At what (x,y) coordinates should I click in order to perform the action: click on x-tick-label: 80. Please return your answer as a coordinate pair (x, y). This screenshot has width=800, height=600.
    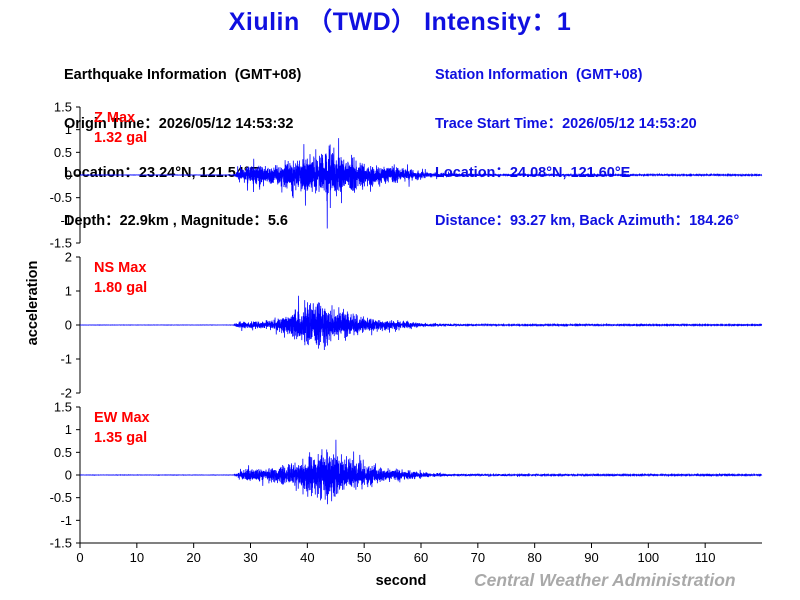
    Looking at the image, I should click on (534, 557).